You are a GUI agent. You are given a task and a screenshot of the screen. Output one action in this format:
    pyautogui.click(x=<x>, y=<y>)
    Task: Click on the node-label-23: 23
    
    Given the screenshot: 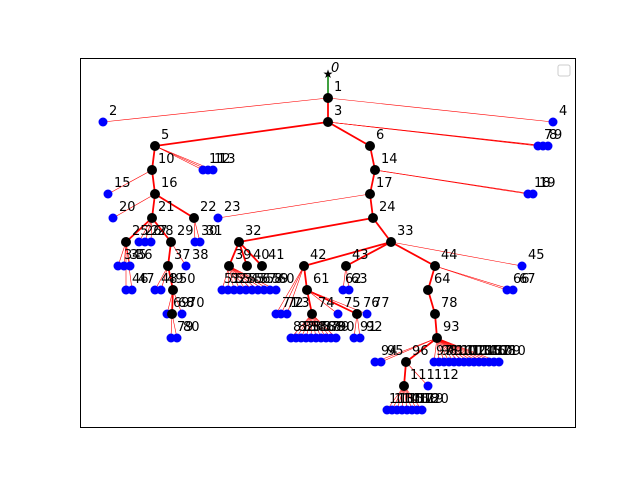 What is the action you would take?
    pyautogui.click(x=232, y=207)
    